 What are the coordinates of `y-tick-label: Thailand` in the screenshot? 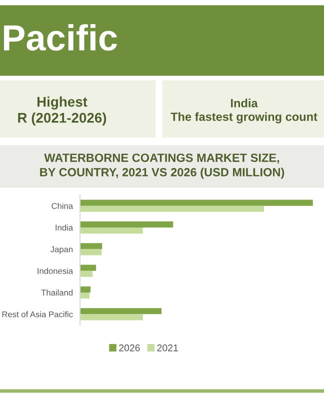 It's located at (57, 292).